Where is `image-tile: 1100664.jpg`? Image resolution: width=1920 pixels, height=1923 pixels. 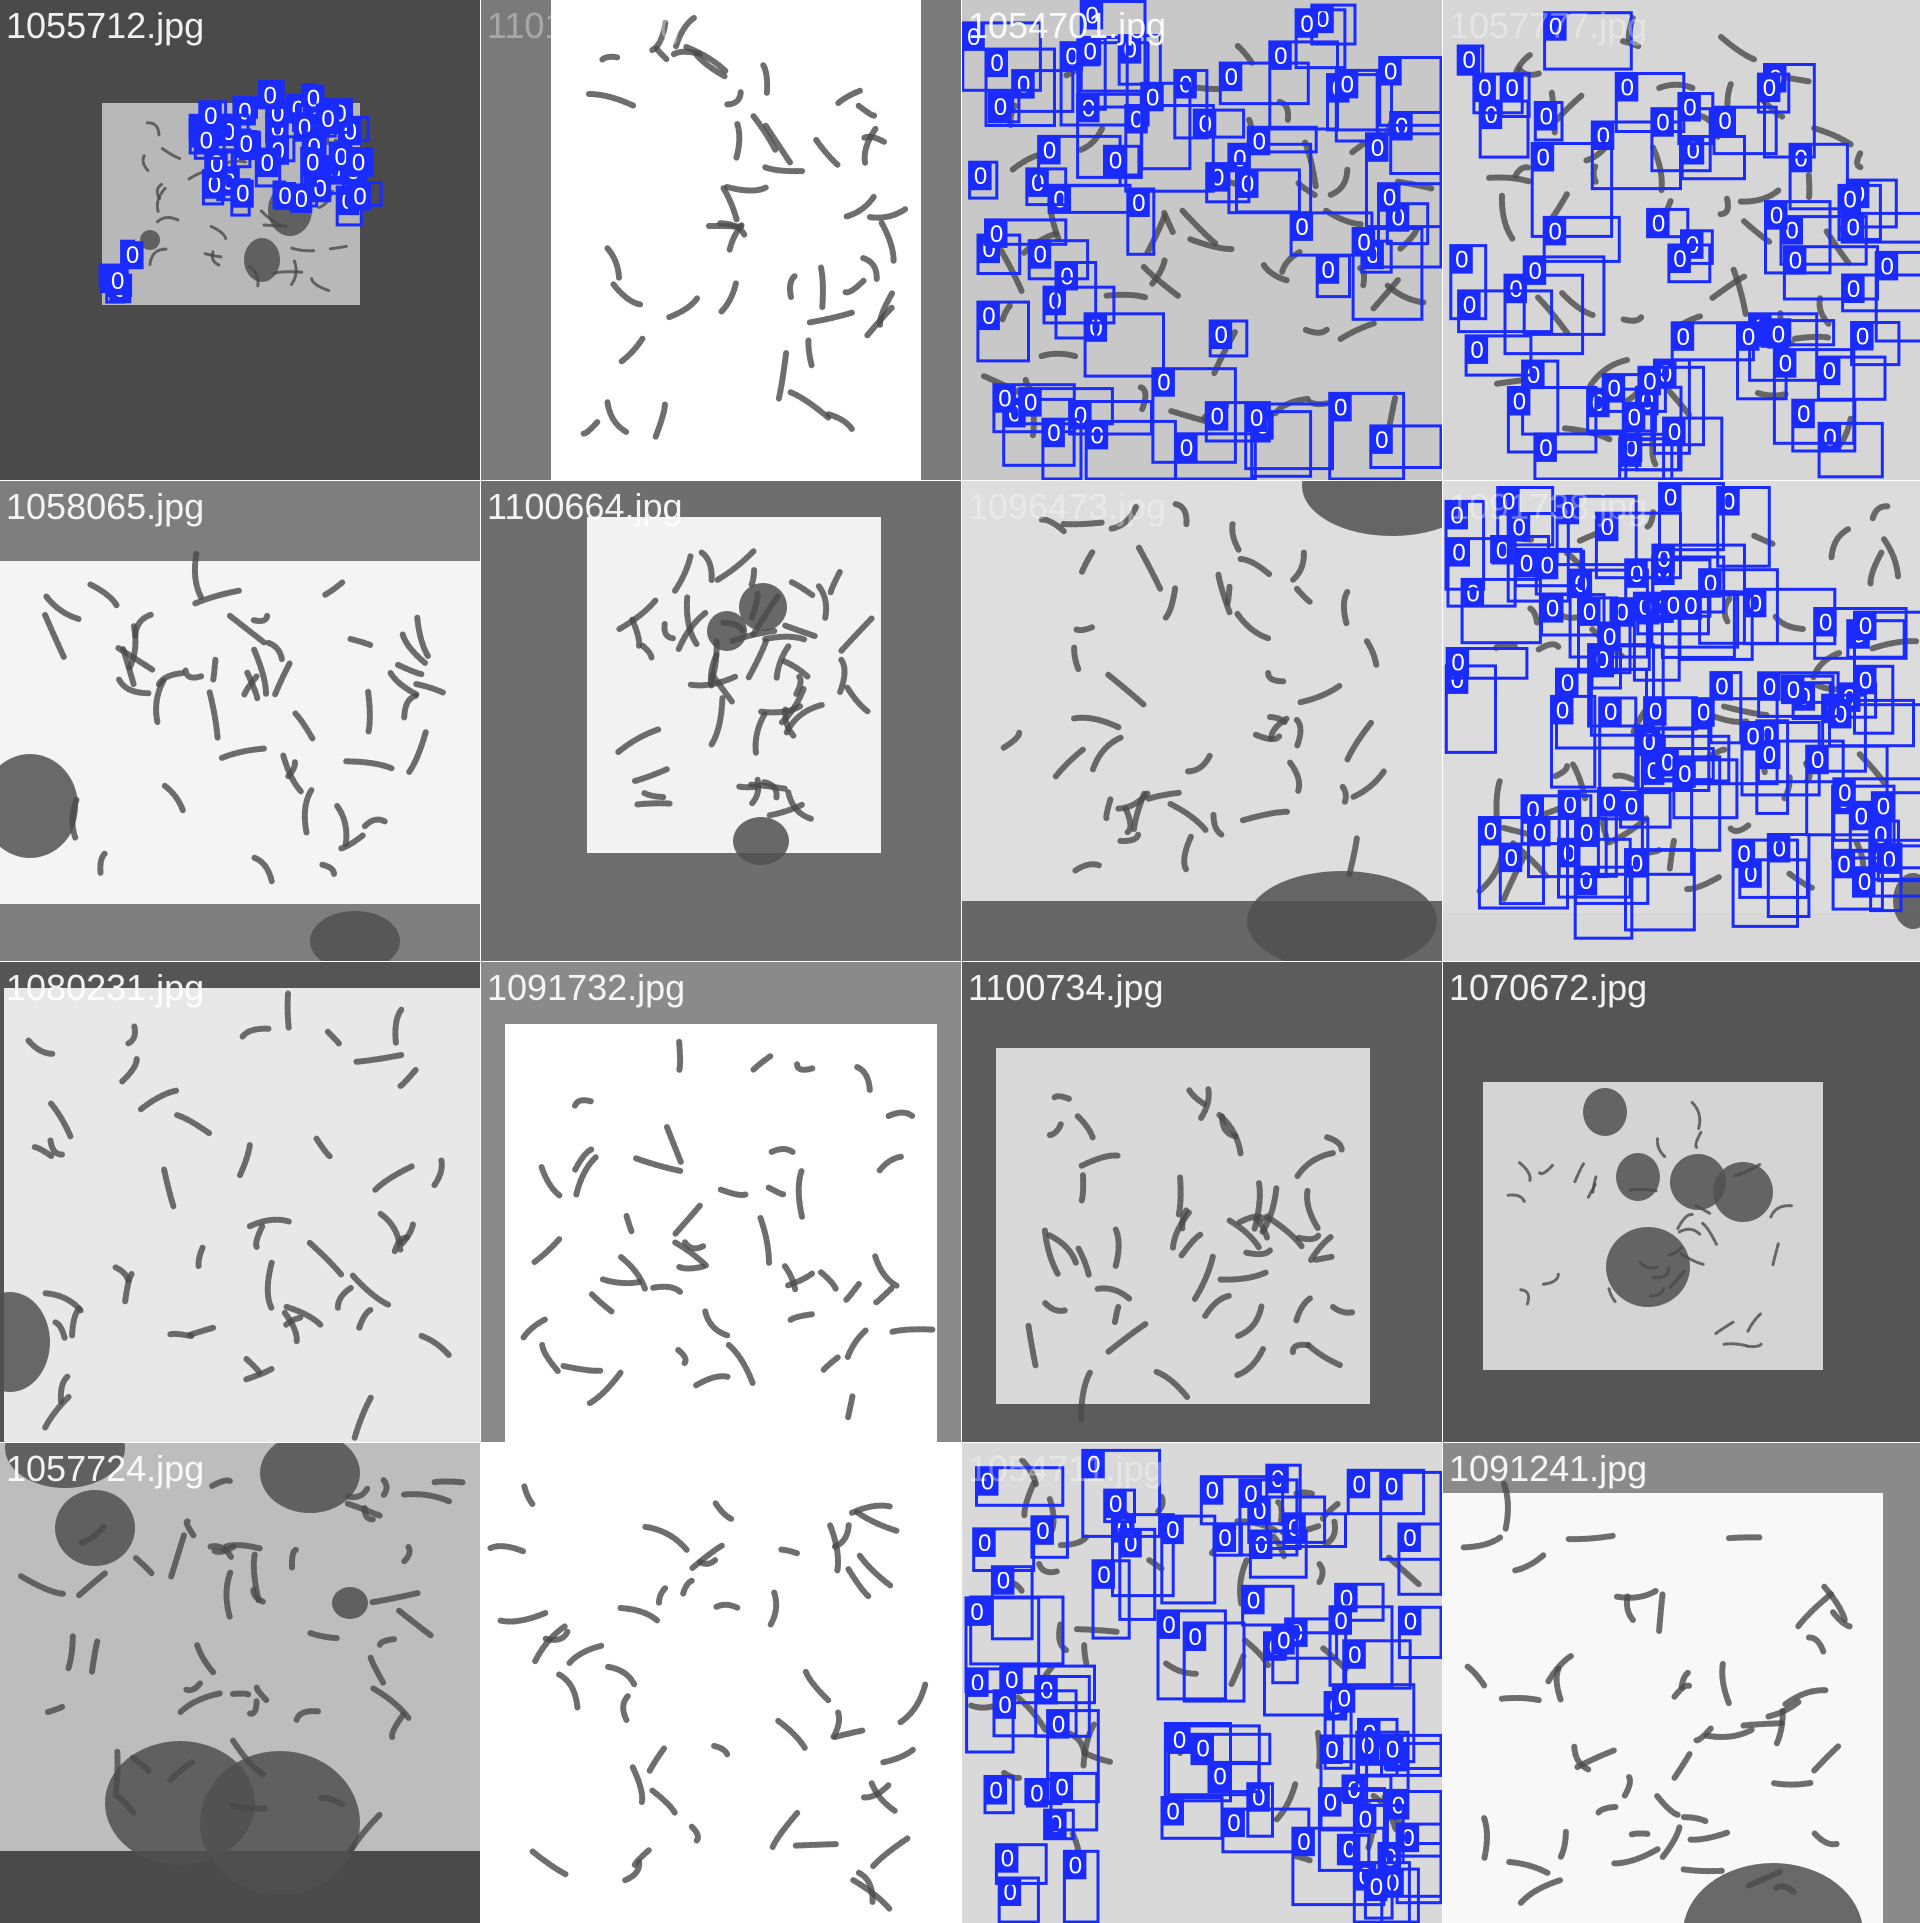 image-tile: 1100664.jpg is located at coordinates (721, 721).